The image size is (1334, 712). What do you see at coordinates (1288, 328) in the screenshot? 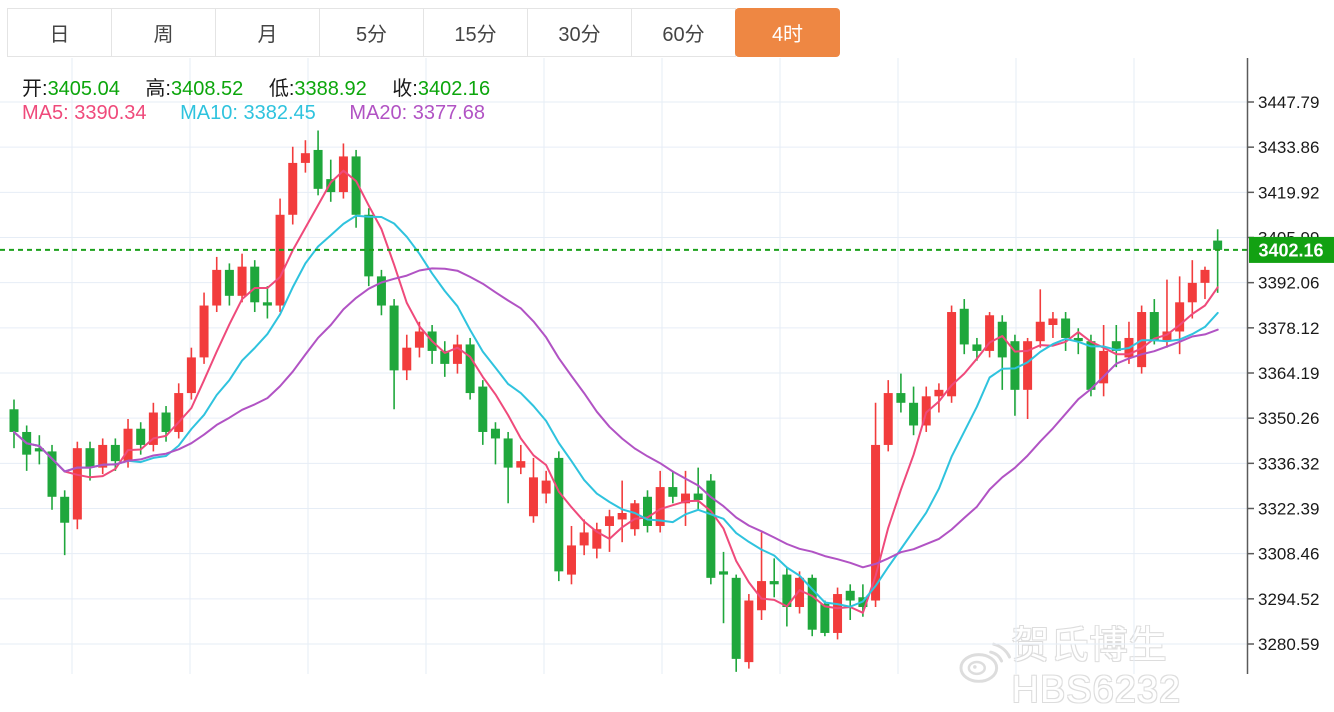
I see `axis-label: 3378.12` at bounding box center [1288, 328].